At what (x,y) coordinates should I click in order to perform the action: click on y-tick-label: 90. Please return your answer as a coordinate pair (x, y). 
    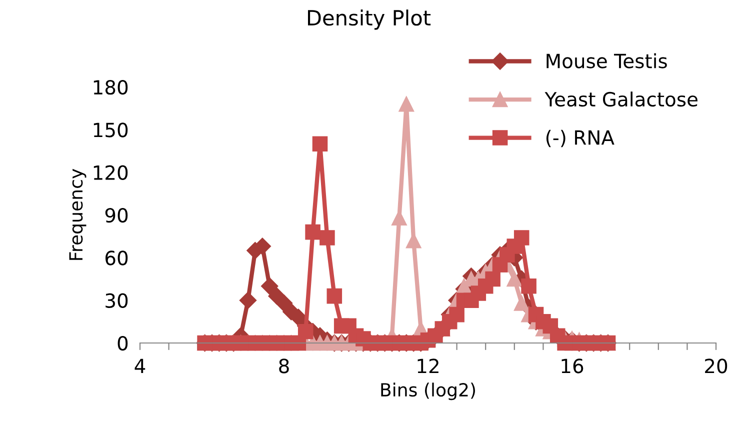
    Looking at the image, I should click on (116, 215).